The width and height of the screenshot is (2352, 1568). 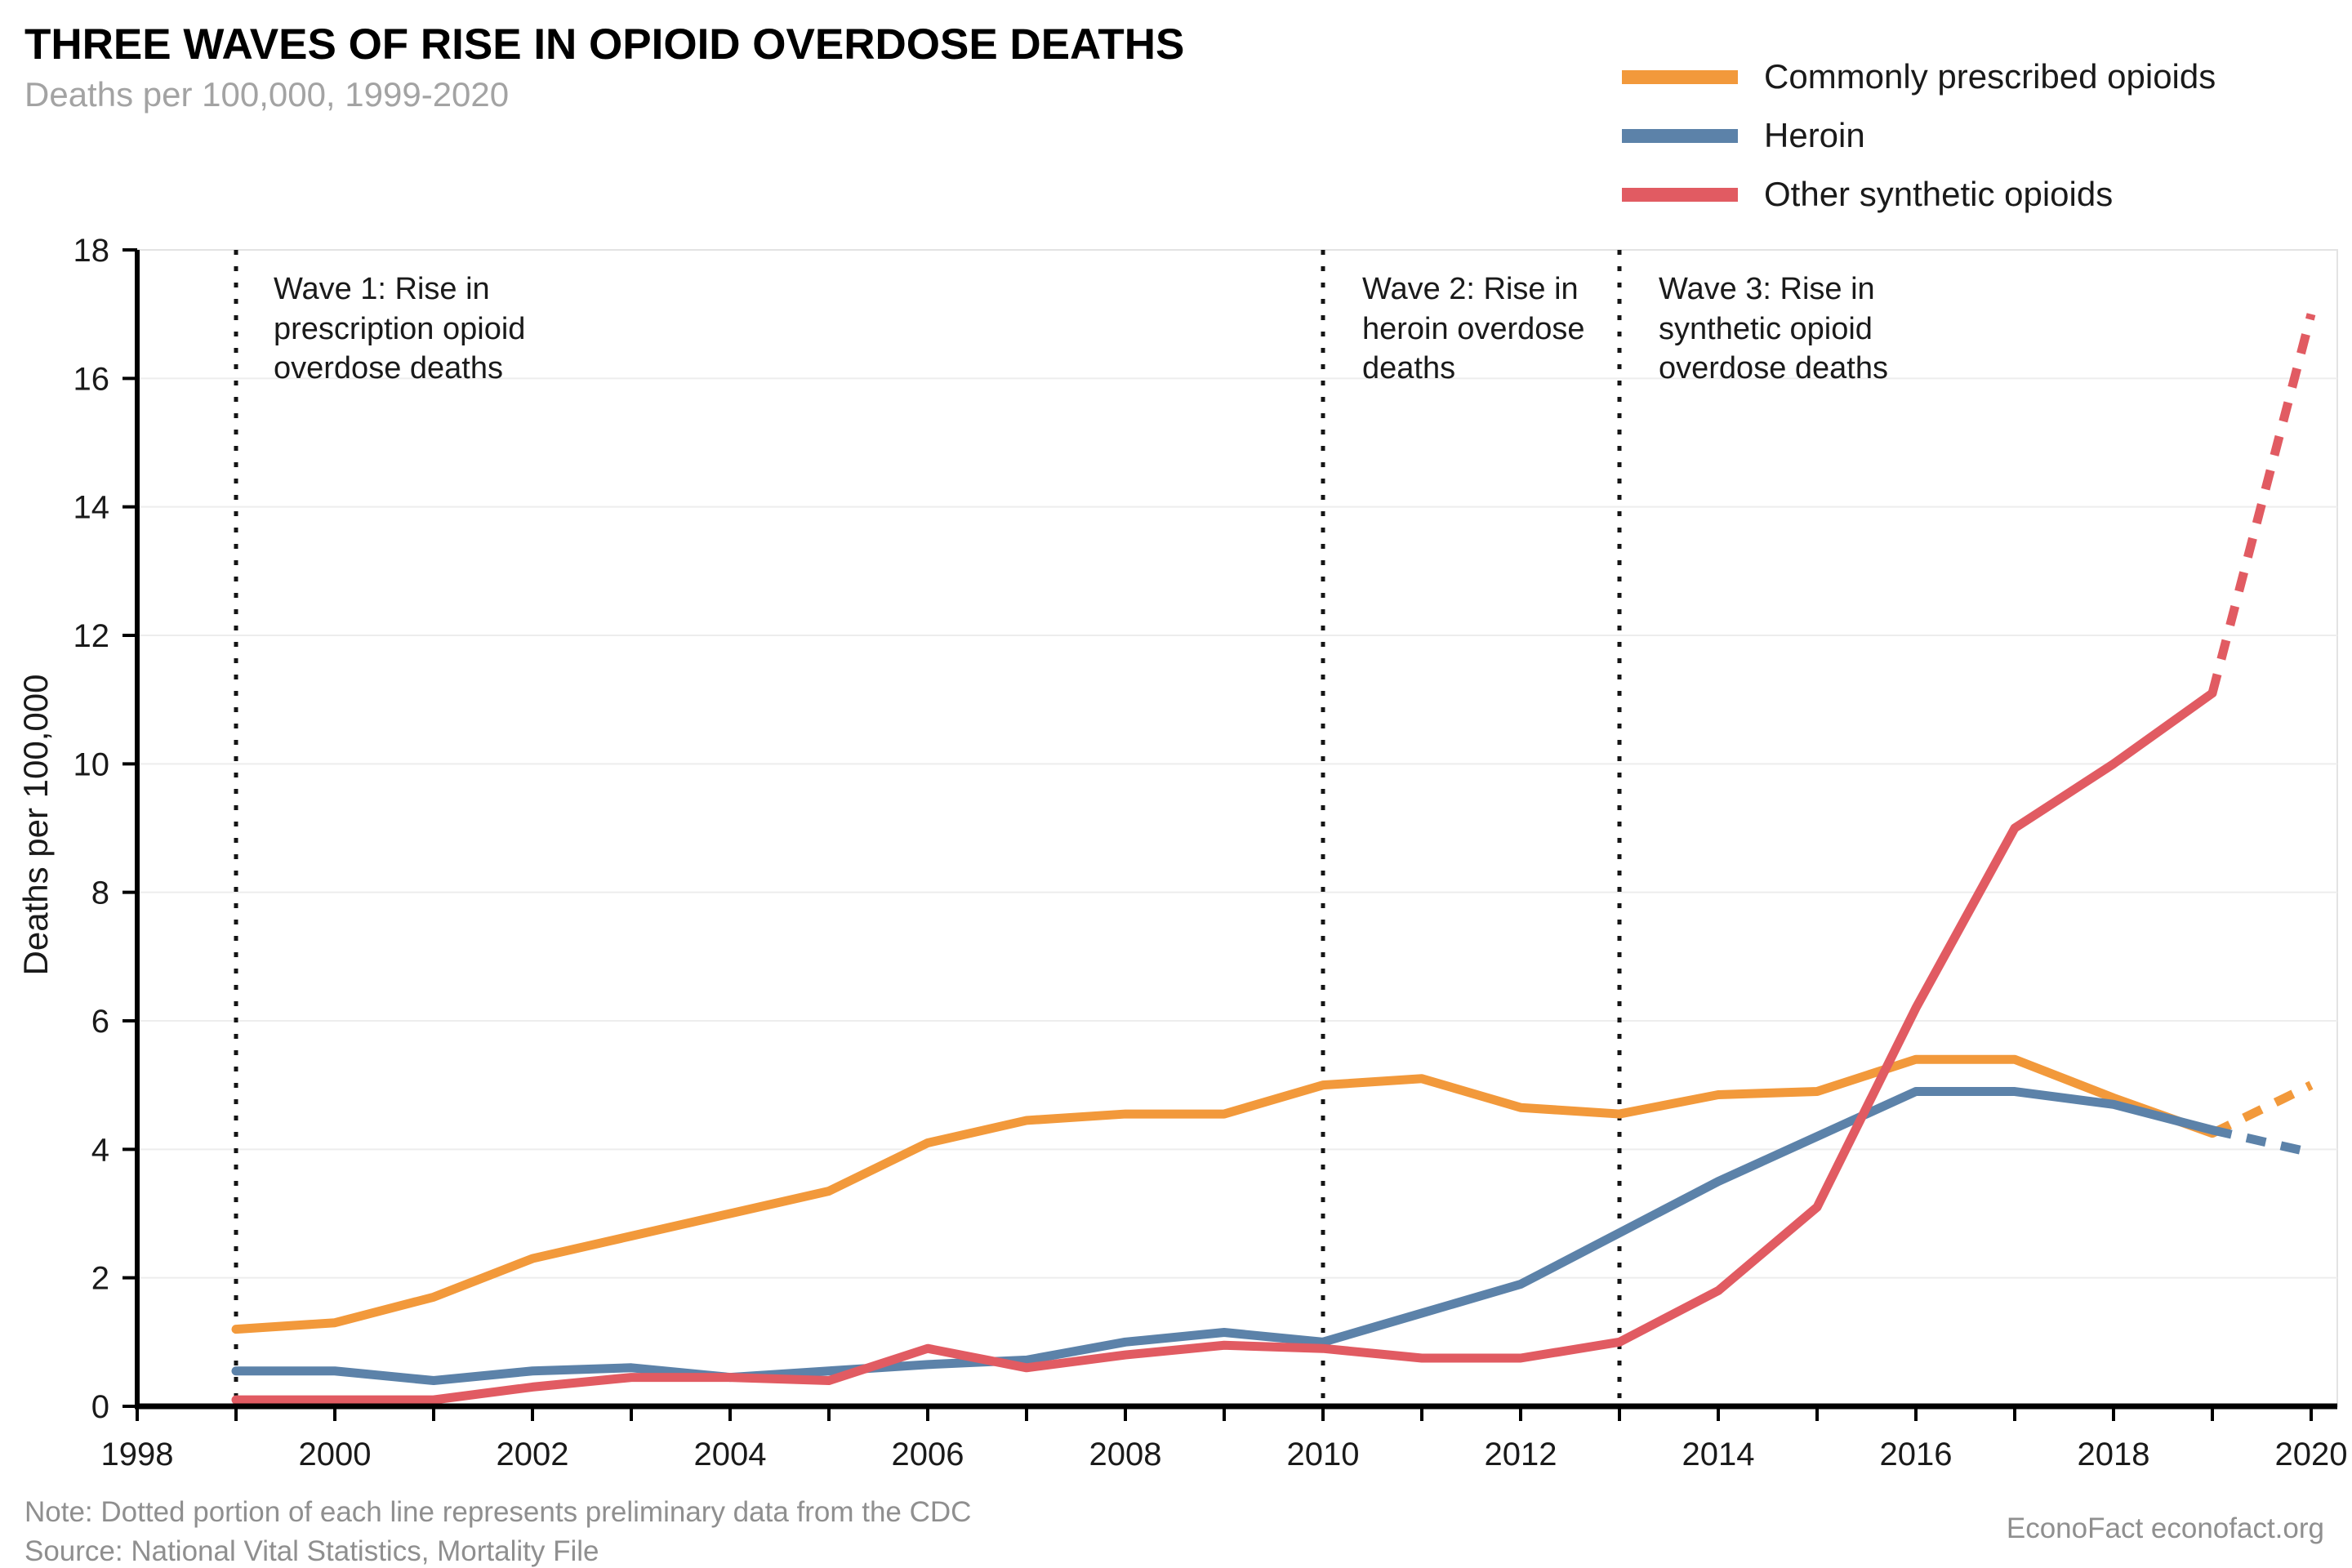 I want to click on y-tick-label-8: 8, so click(x=100, y=893).